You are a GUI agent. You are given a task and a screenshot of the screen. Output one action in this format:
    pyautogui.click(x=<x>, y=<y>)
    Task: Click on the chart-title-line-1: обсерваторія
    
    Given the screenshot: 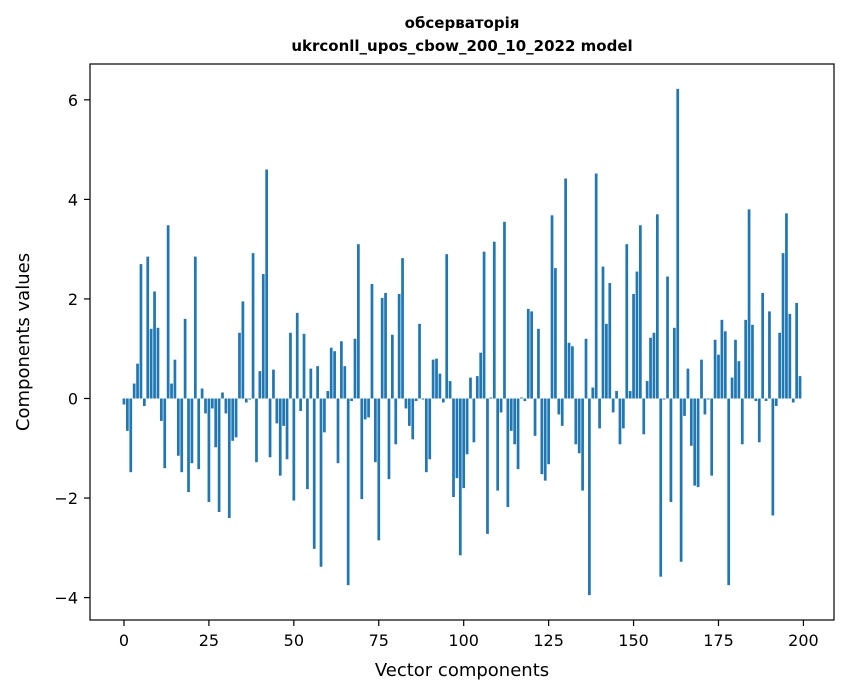 What is the action you would take?
    pyautogui.click(x=462, y=23)
    